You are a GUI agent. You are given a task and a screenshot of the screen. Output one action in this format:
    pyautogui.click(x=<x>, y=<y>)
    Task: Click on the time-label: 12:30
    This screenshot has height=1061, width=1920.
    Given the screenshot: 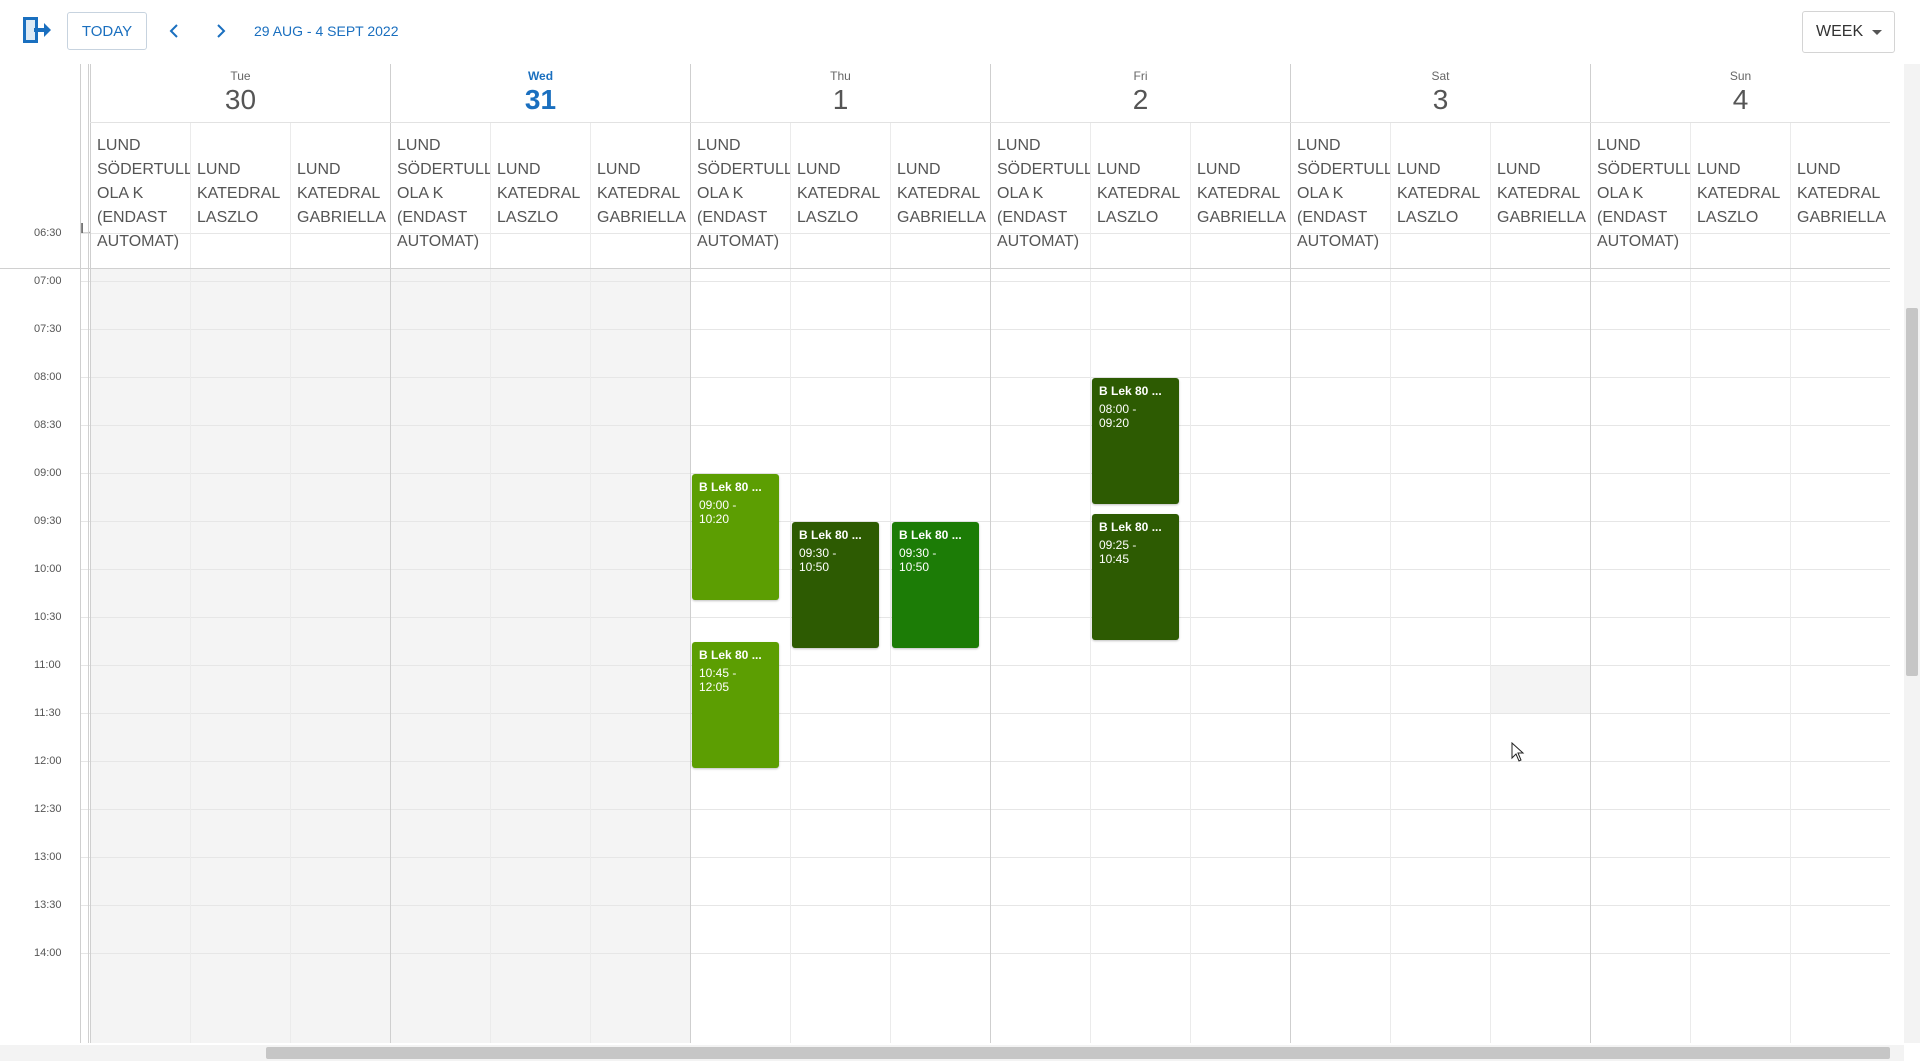 What is the action you would take?
    pyautogui.click(x=48, y=809)
    